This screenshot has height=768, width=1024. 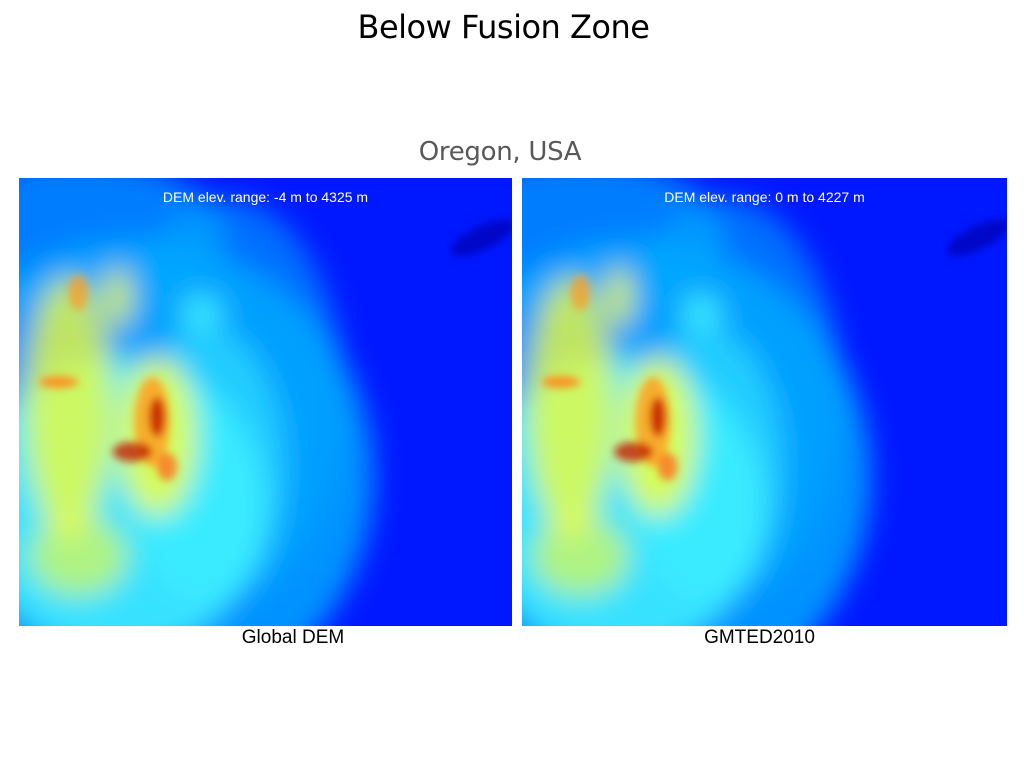 What do you see at coordinates (764, 197) in the screenshot?
I see `elevation-range-label: DEM elev. range: 0 m to 4227 m` at bounding box center [764, 197].